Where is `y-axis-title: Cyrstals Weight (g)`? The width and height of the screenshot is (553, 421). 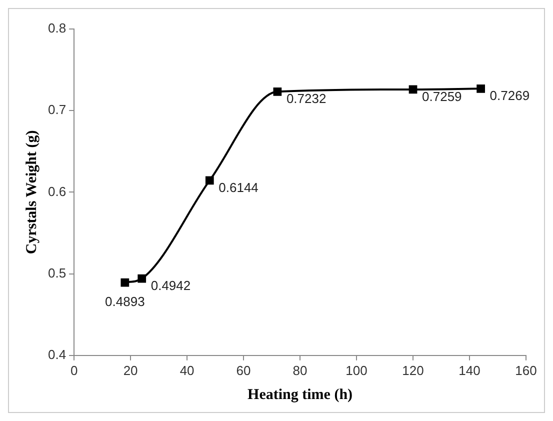 y-axis-title: Cyrstals Weight (g) is located at coordinates (32, 192).